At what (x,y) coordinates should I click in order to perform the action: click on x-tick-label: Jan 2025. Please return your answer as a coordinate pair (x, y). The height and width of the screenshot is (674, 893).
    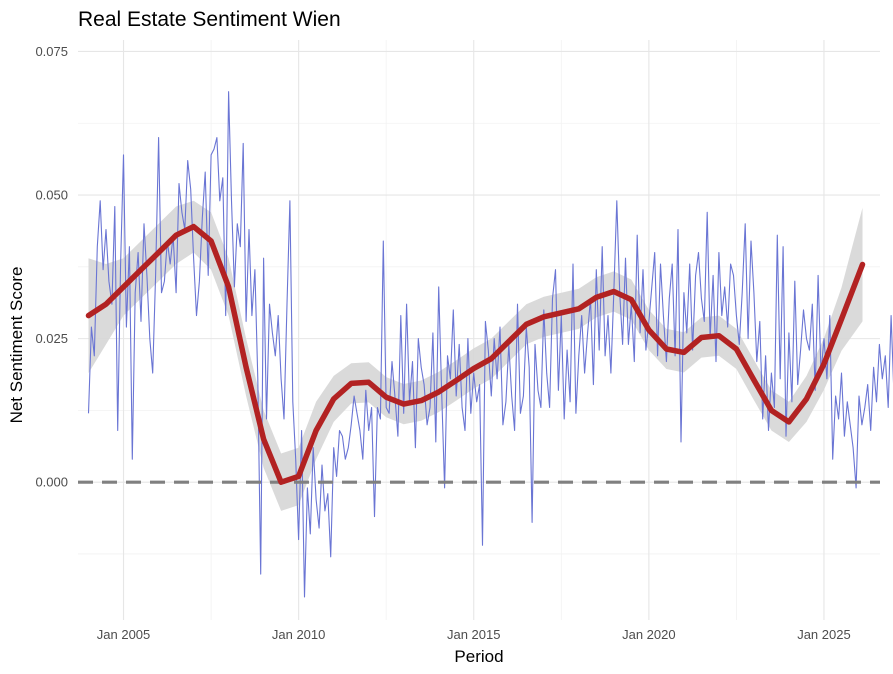
    Looking at the image, I should click on (824, 634).